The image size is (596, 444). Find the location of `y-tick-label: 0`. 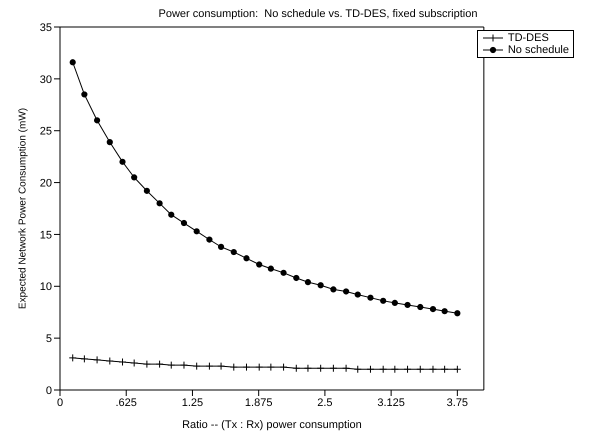

y-tick-label: 0 is located at coordinates (49, 390).